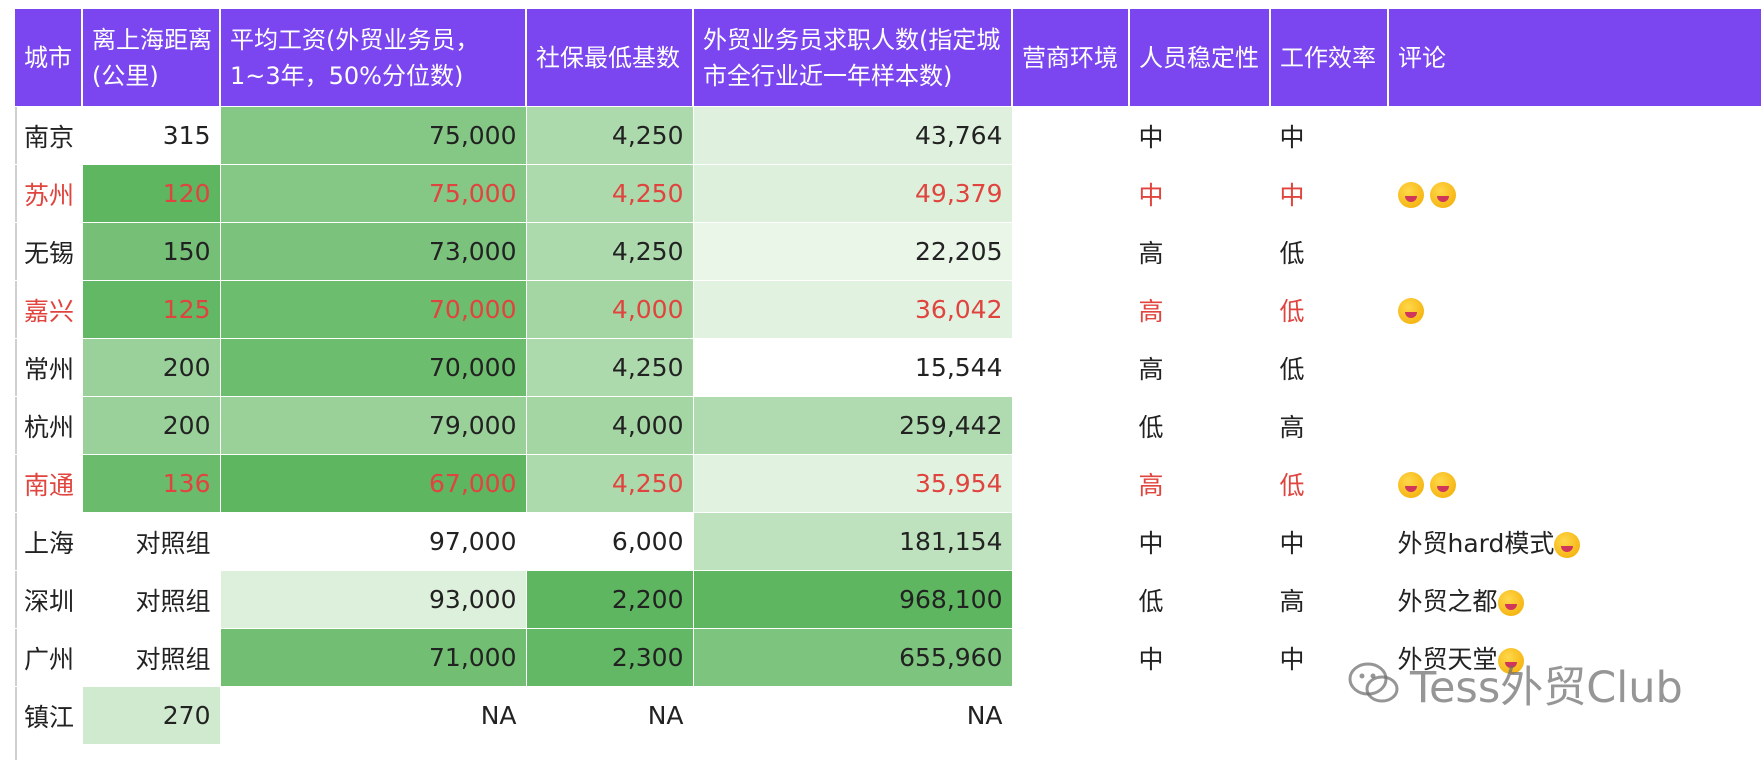 This screenshot has width=1762, height=760. Describe the element at coordinates (853, 309) in the screenshot. I see `cell-applicants: 36,042` at that location.